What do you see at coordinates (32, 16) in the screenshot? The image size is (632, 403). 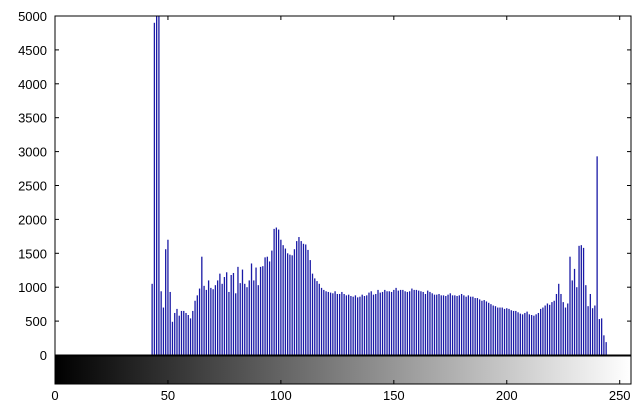 I see `y-tick-label: 5000` at bounding box center [32, 16].